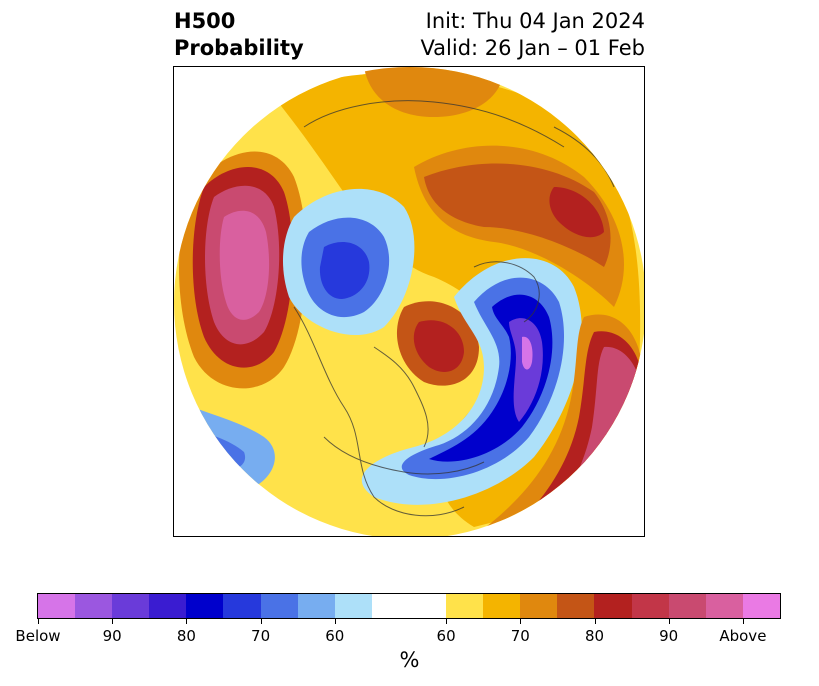  I want to click on shade-below-80-west, so click(344, 270).